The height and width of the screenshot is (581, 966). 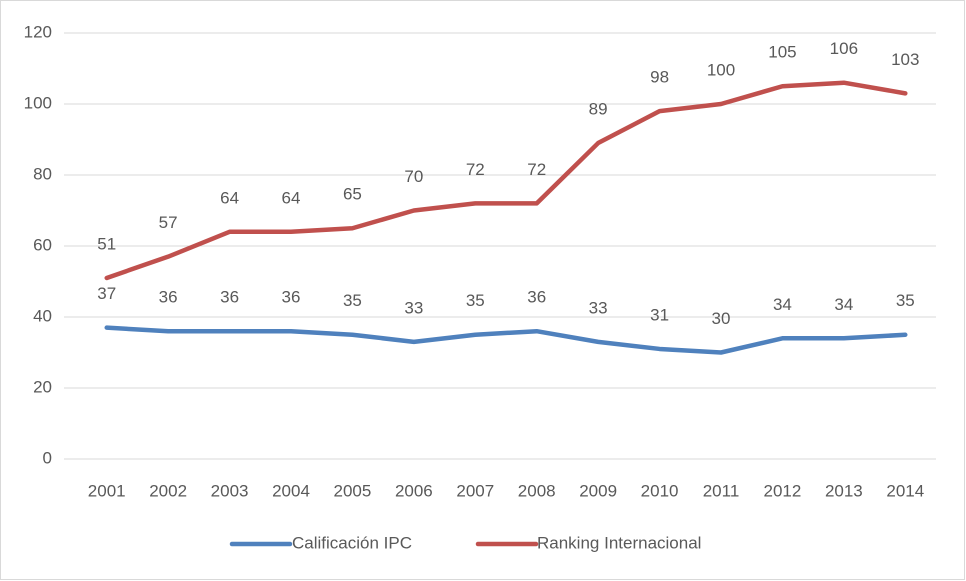 What do you see at coordinates (721, 69) in the screenshot?
I see `data-label: 100` at bounding box center [721, 69].